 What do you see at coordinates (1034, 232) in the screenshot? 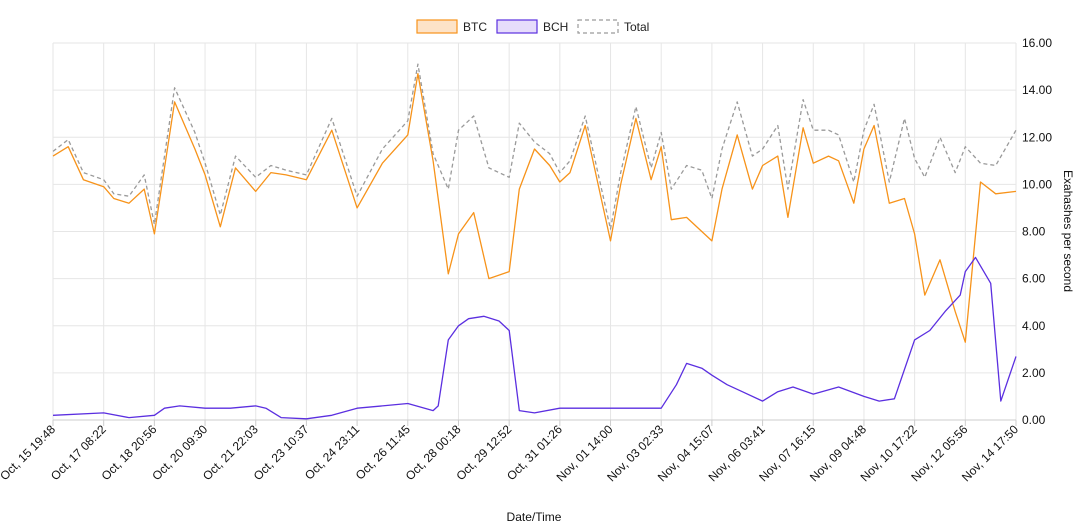
I see `y-tick-label: 8.00` at bounding box center [1034, 232].